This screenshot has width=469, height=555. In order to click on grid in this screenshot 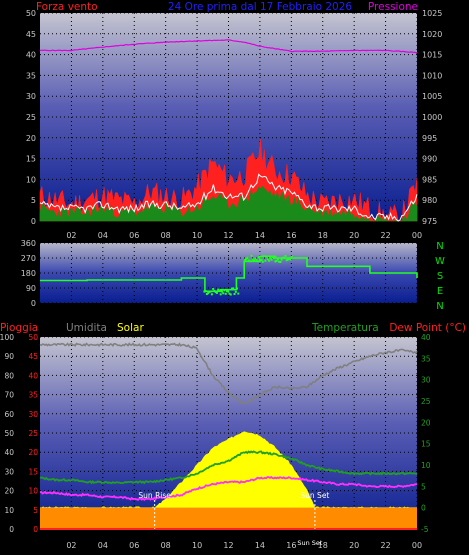, I will do `click(229, 273)`.